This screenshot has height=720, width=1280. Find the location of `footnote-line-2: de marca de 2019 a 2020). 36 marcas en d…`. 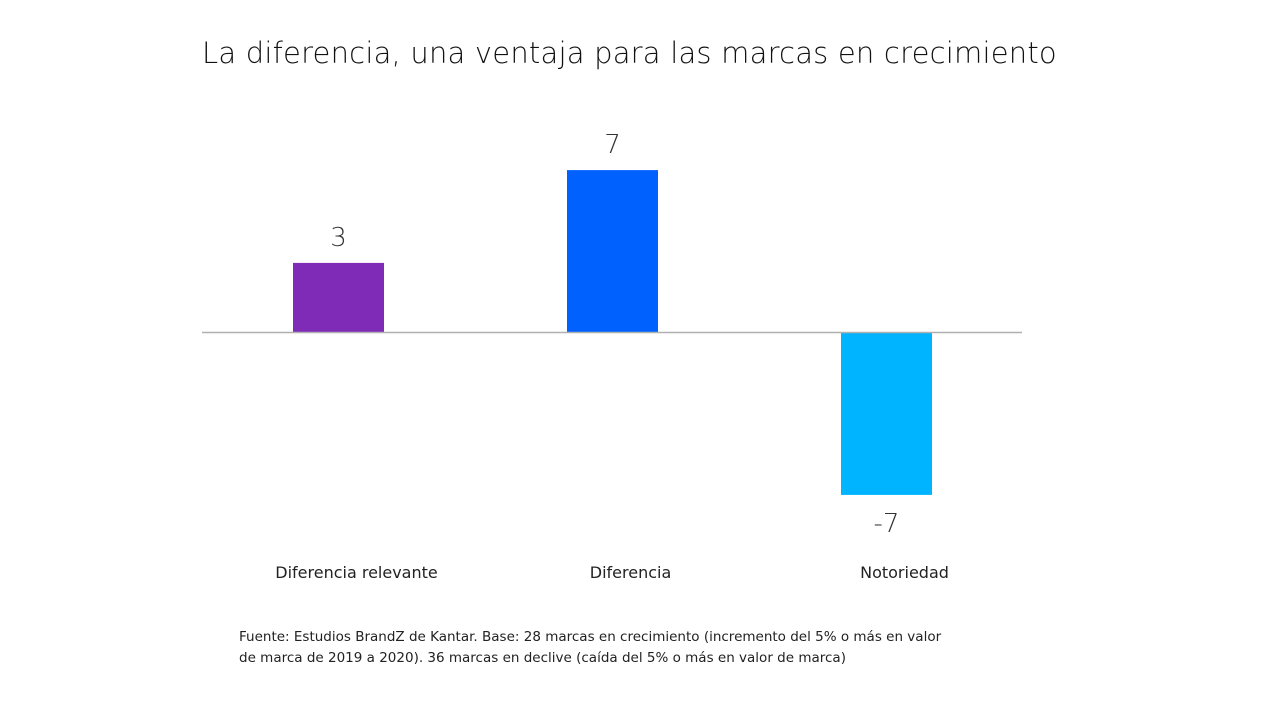

footnote-line-2: de marca de 2019 a 2020). 36 marcas en d… is located at coordinates (542, 658).